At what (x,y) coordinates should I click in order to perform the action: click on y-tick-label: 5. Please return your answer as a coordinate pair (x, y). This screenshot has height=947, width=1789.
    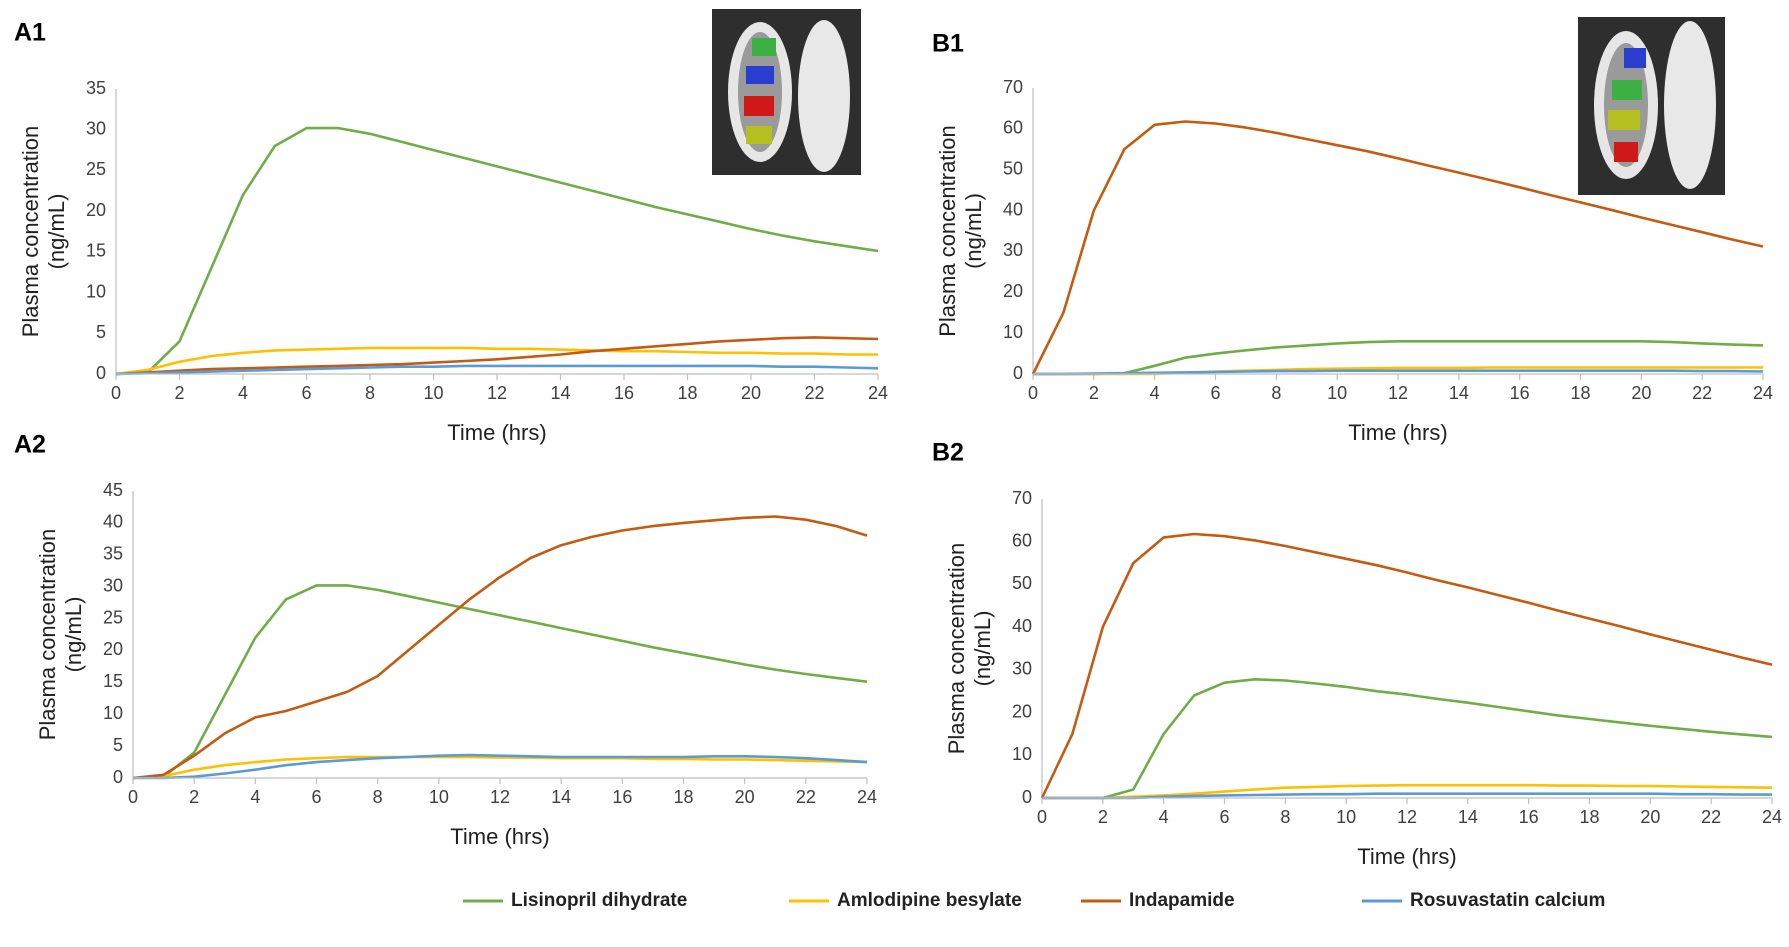
    Looking at the image, I should click on (118, 745).